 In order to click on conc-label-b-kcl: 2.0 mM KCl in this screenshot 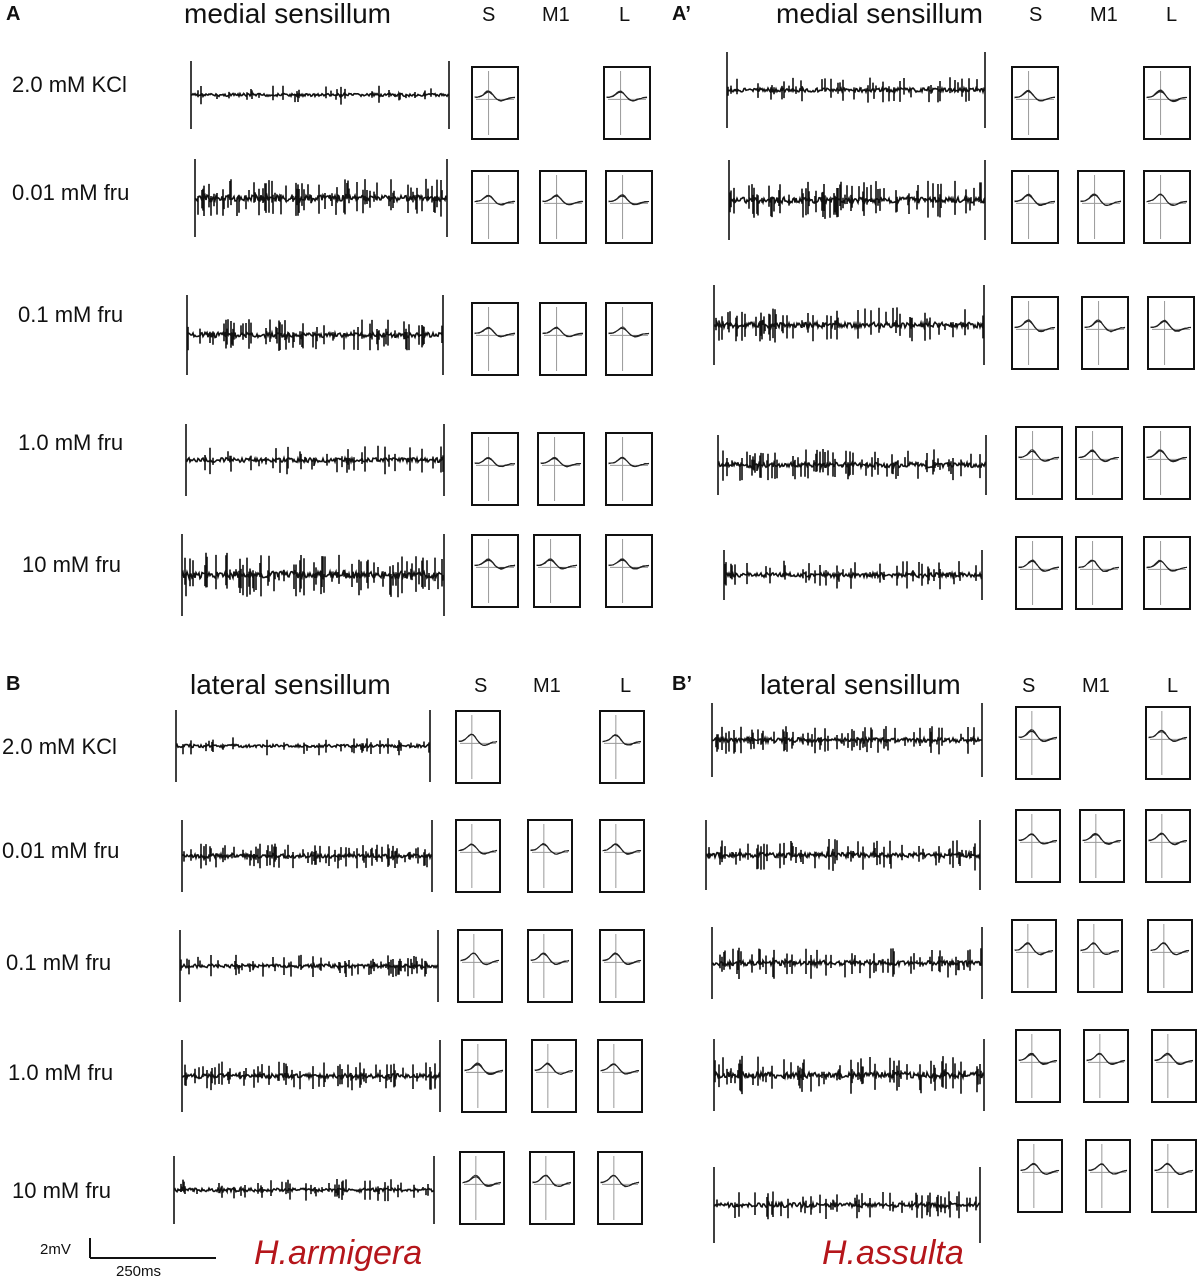, I will do `click(59, 746)`.